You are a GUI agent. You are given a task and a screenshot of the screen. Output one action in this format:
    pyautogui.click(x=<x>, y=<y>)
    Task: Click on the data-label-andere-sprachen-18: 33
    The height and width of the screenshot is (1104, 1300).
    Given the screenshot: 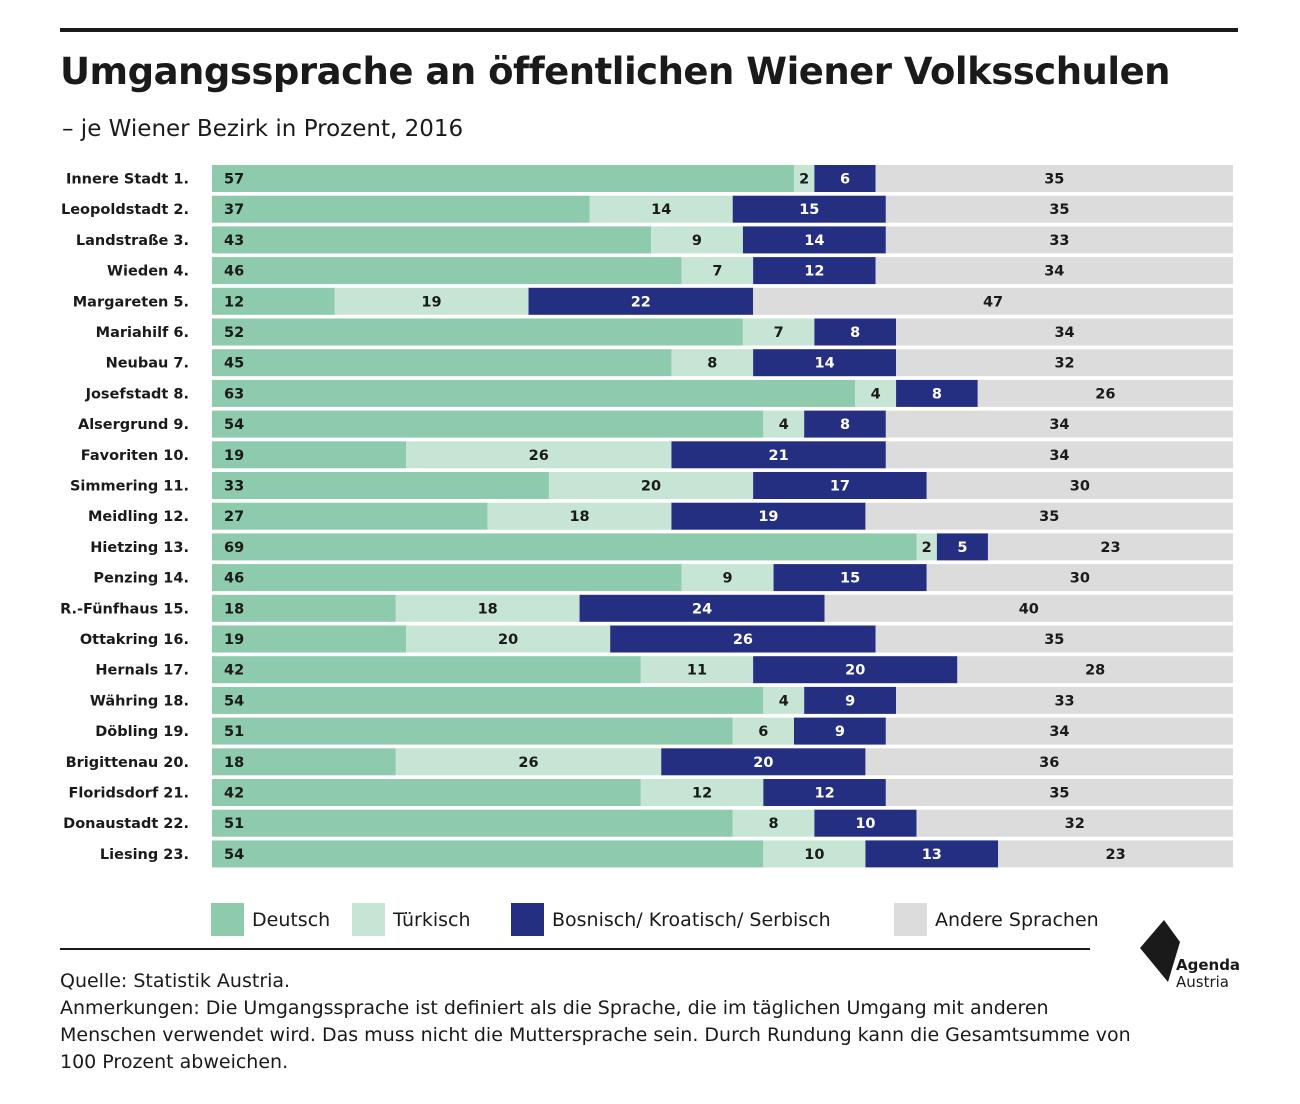 What is the action you would take?
    pyautogui.click(x=1064, y=701)
    